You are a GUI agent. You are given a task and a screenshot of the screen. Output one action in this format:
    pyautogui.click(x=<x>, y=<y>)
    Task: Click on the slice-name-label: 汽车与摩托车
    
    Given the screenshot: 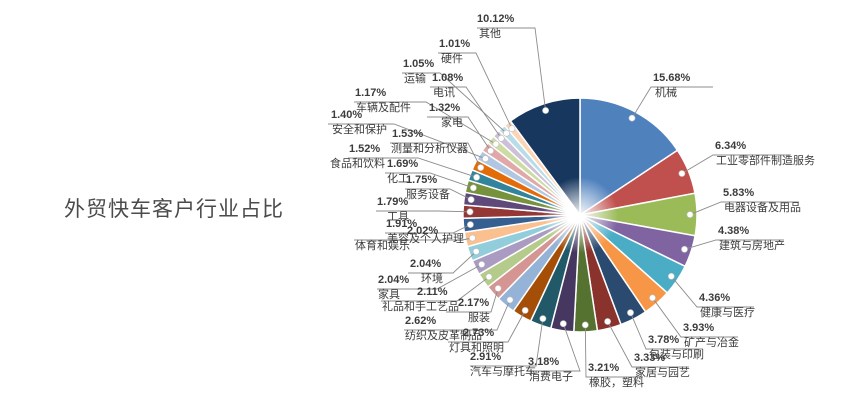 What is the action you would take?
    pyautogui.click(x=503, y=371)
    